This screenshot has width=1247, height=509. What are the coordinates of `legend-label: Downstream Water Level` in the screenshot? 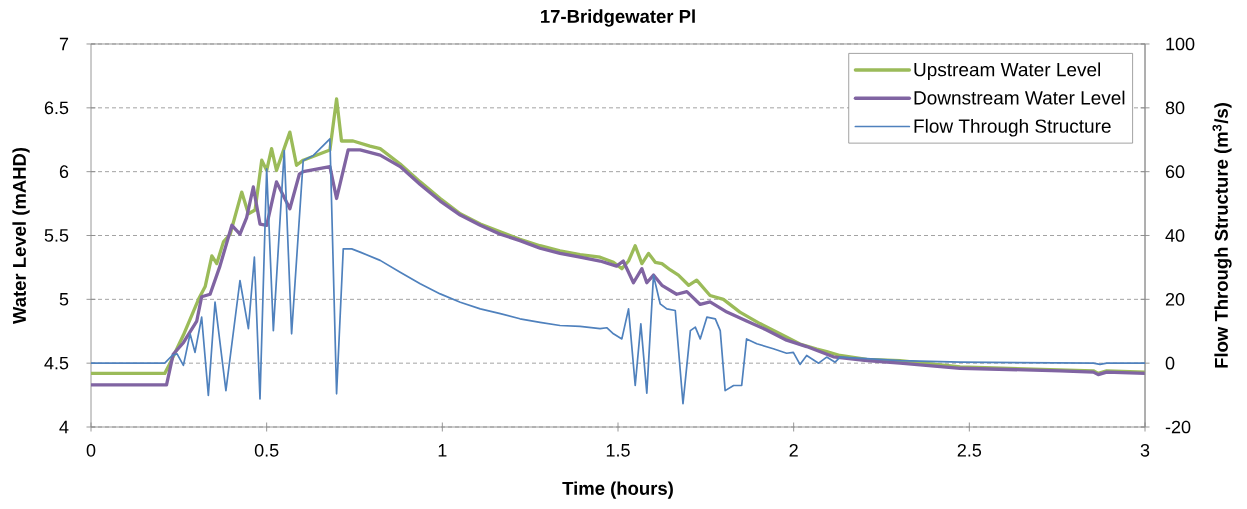 It's located at (1019, 97).